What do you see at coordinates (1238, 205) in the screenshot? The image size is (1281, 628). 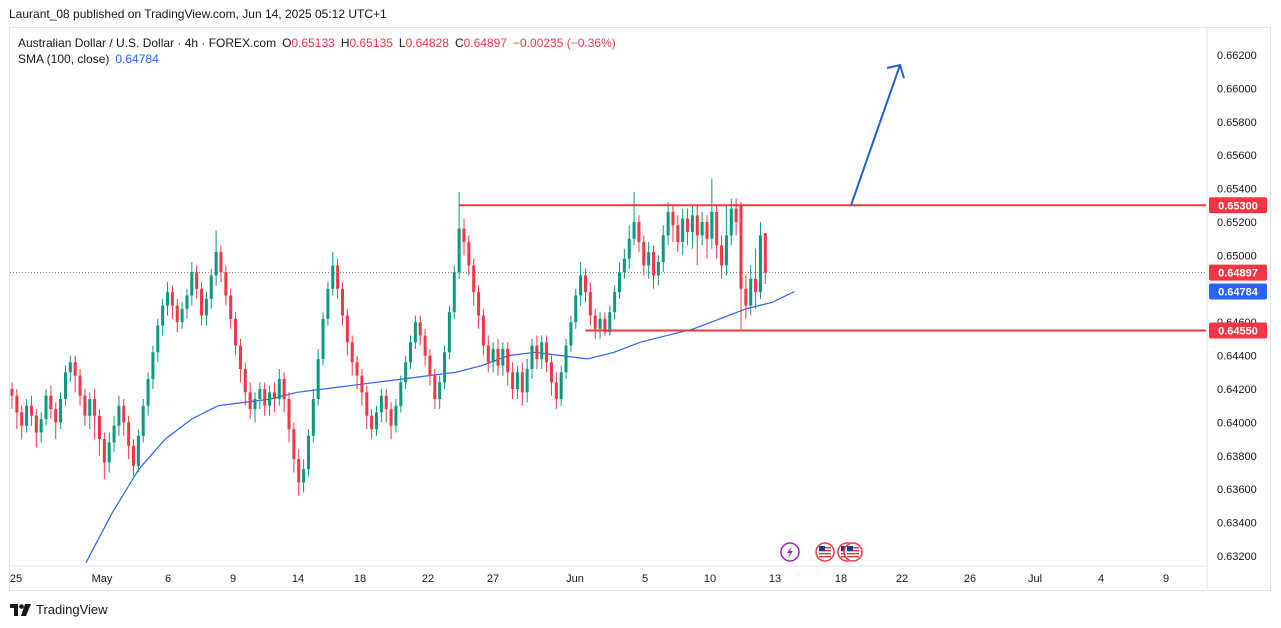 I see `price-label: 0.65300` at bounding box center [1238, 205].